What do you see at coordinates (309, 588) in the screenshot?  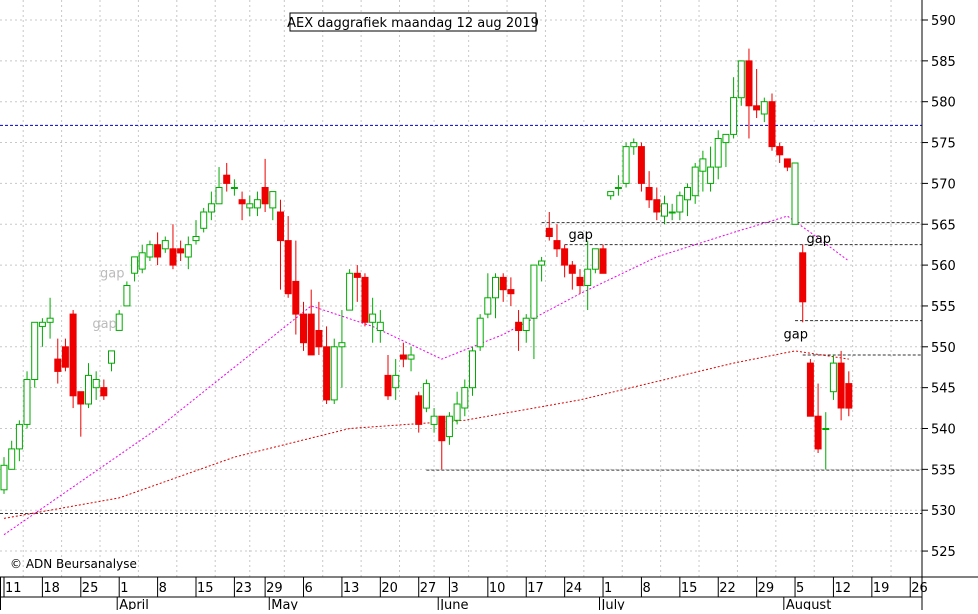 I see `x-tick-label: 6` at bounding box center [309, 588].